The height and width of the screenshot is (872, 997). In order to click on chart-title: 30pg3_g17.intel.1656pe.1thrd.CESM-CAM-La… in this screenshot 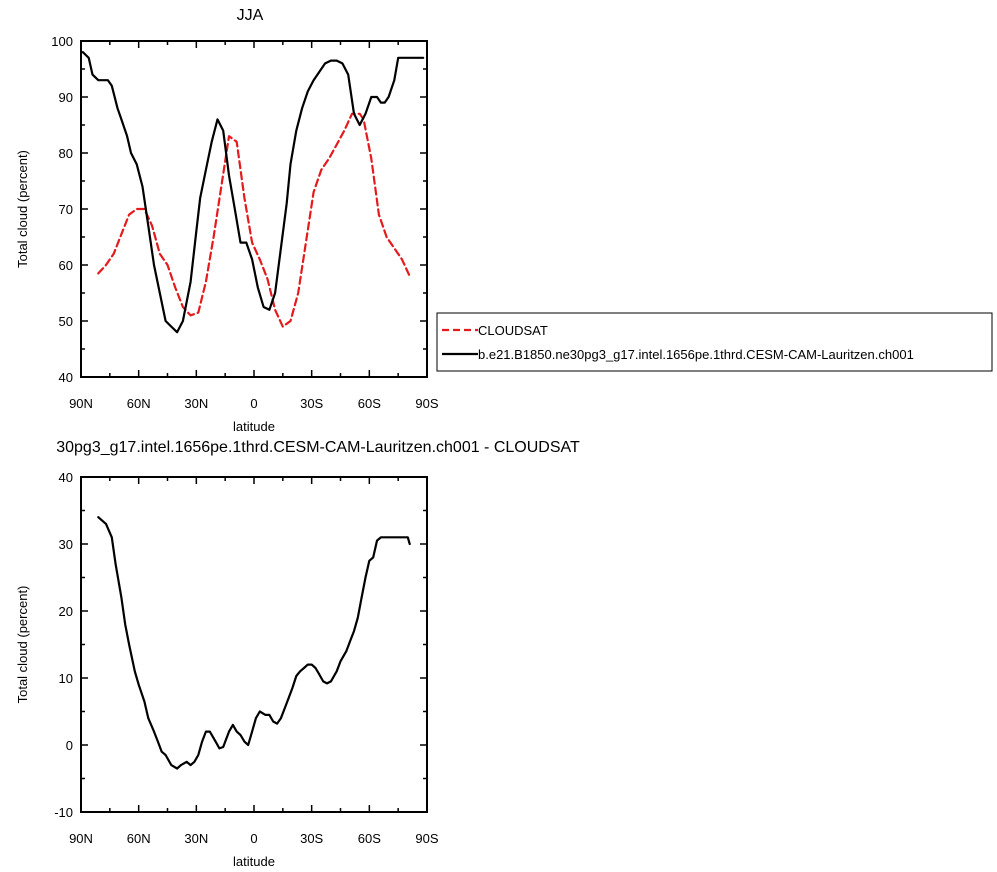, I will do `click(318, 447)`.